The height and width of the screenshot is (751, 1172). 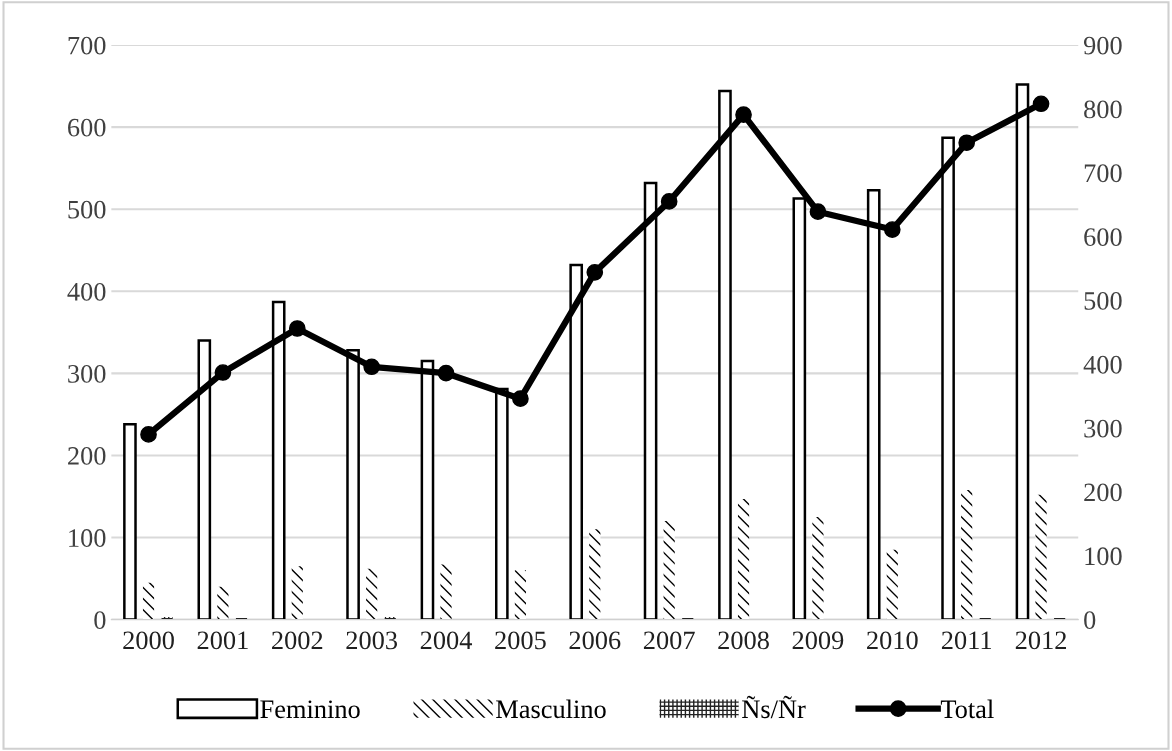 I want to click on y2-tick-label: 500, so click(x=1103, y=301).